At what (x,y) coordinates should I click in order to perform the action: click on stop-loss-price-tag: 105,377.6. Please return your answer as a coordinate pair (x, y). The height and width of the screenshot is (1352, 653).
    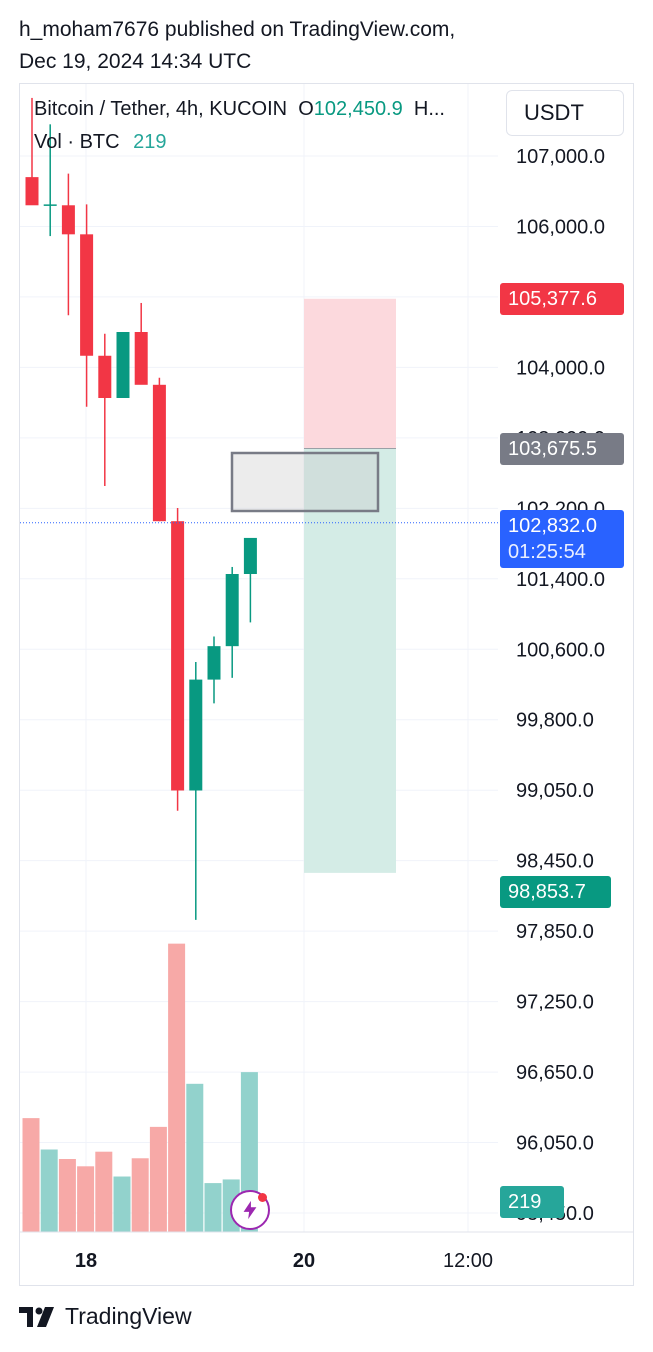
    Looking at the image, I should click on (562, 299).